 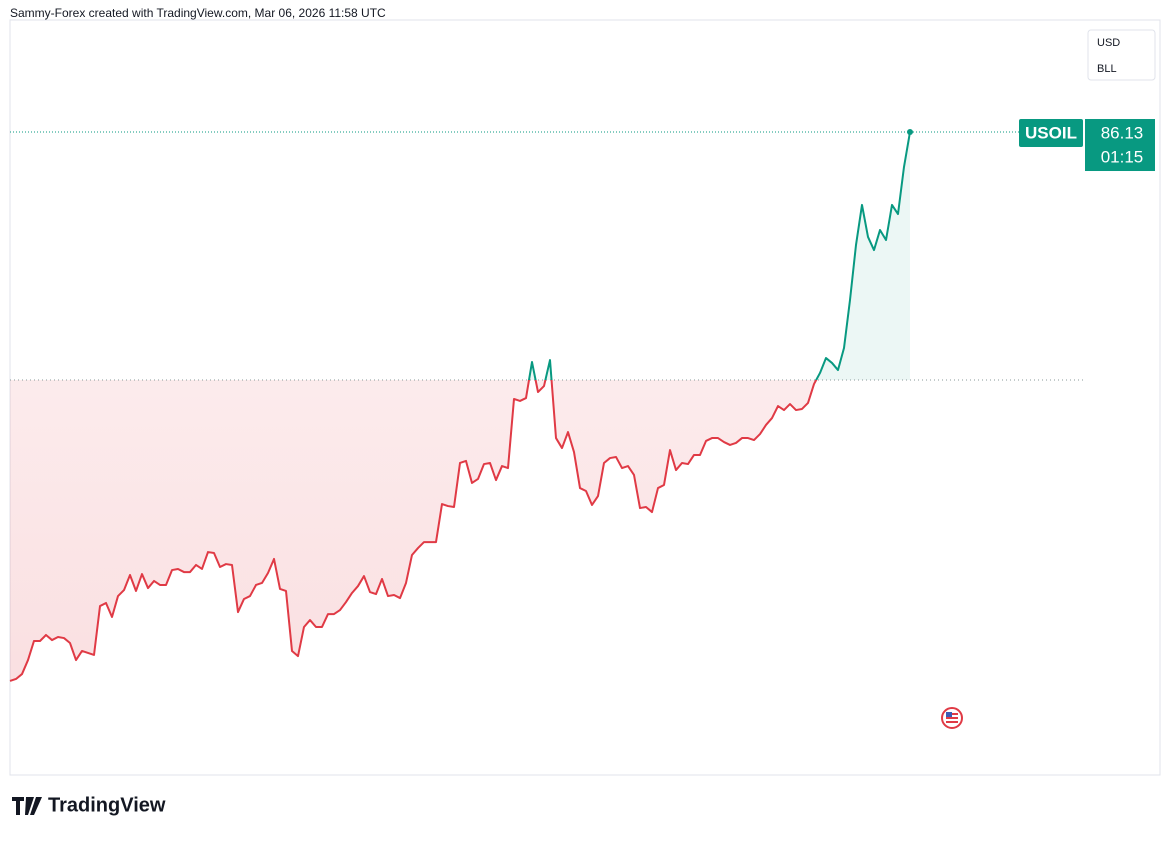 I want to click on footer-brand: TradingView, so click(x=107, y=805).